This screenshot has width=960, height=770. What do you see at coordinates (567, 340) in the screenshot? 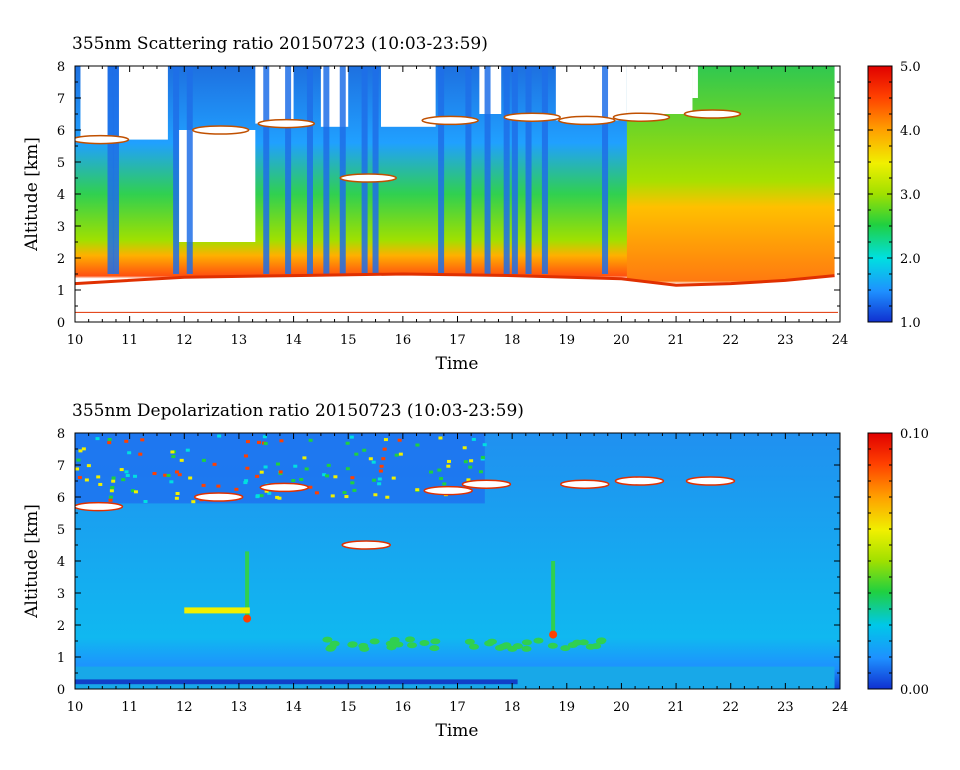
I see `x-tick-label: 19` at bounding box center [567, 340].